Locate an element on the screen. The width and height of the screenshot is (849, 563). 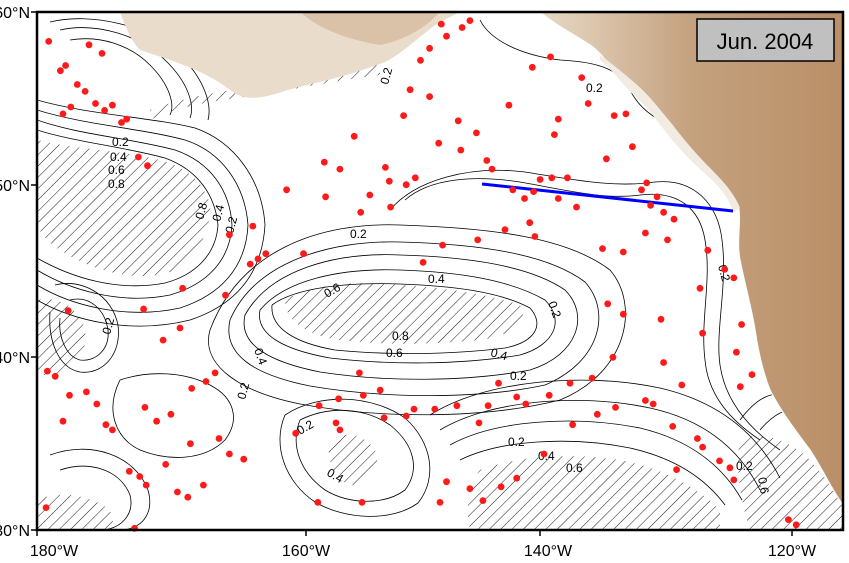
date-box: Jun. 2004 is located at coordinates (765, 40).